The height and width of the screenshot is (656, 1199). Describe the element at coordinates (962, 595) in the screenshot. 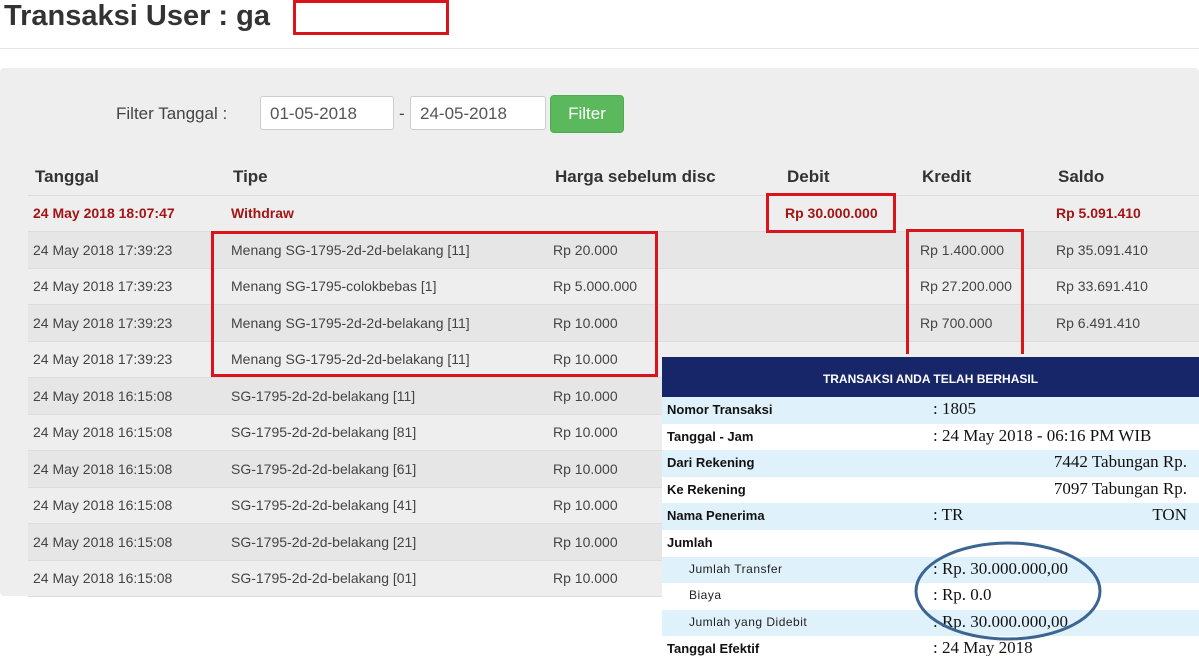

I see `receipt-value: : Rp. 0.0` at that location.